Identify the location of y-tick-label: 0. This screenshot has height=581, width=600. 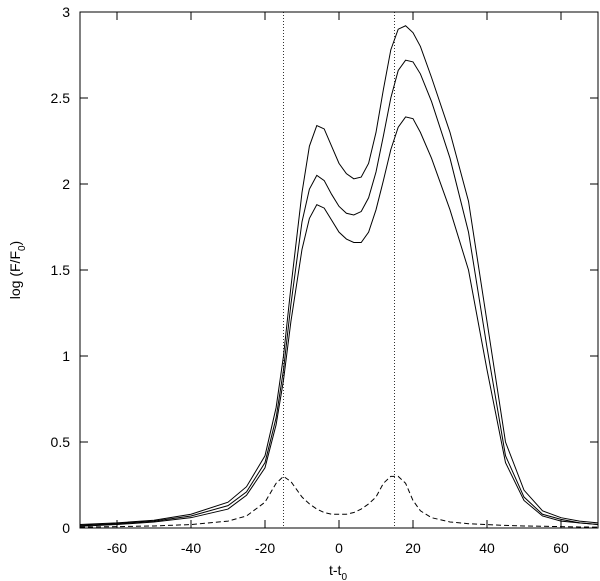
(66, 528).